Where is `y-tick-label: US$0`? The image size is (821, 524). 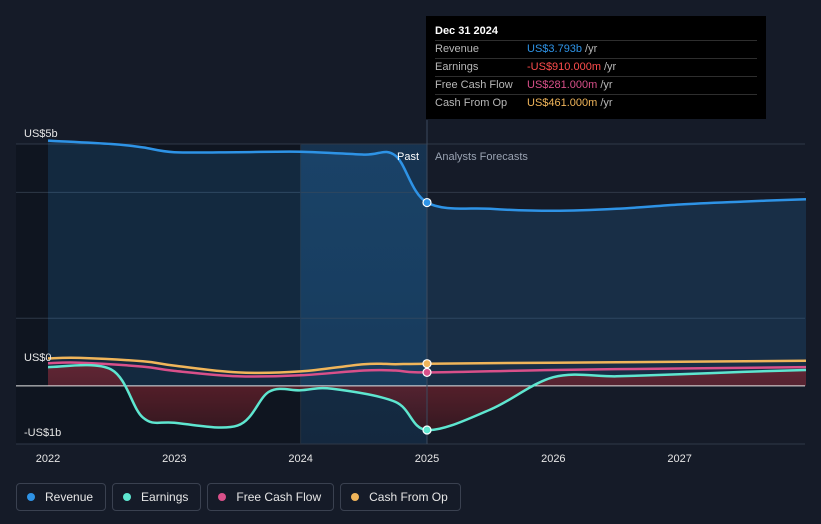 y-tick-label: US$0 is located at coordinates (38, 358).